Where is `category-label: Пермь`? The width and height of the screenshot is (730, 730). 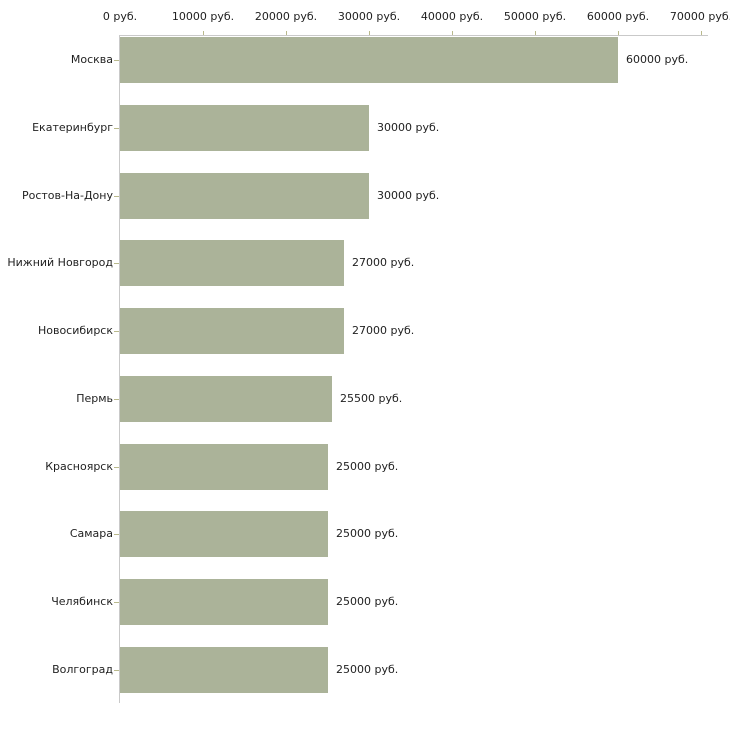
category-label: Пермь is located at coordinates (94, 398).